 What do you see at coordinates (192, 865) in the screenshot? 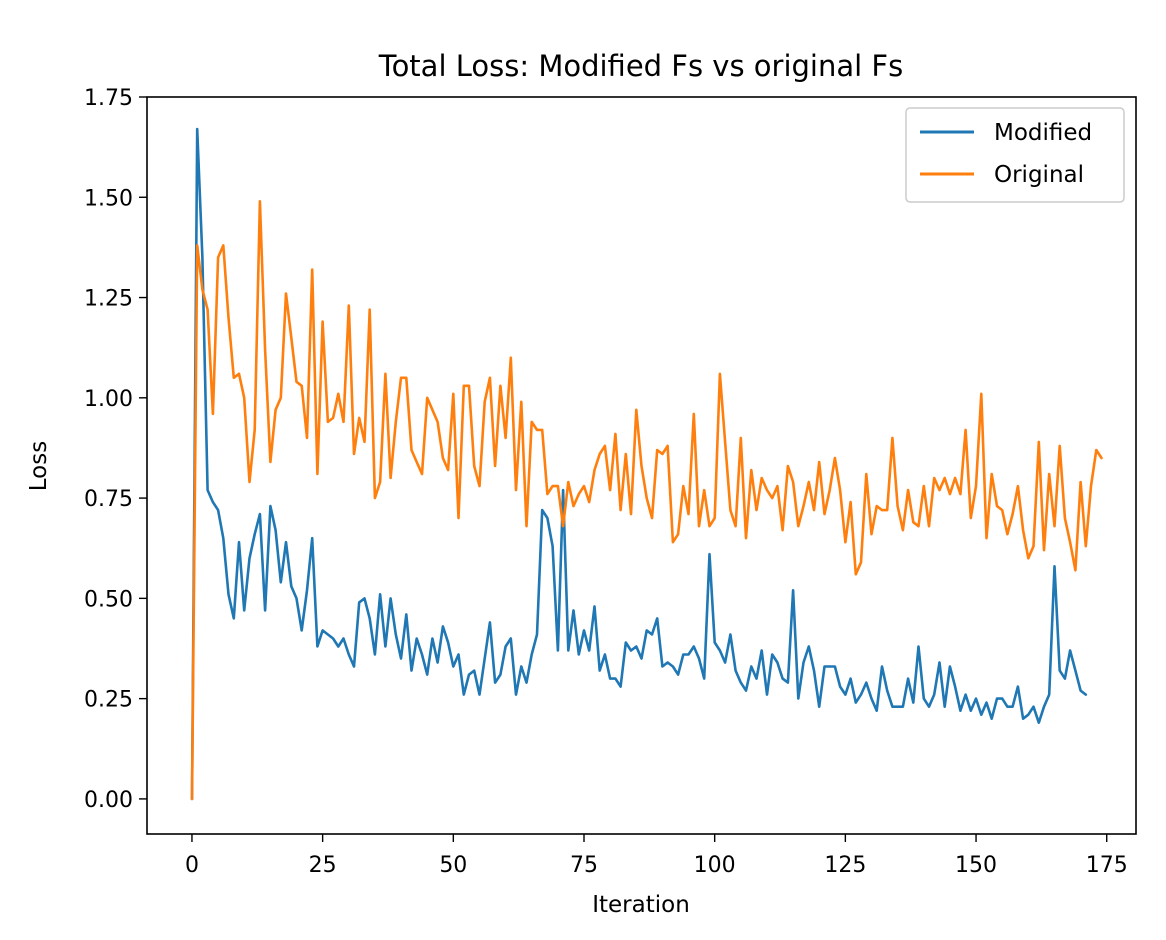
I see `x-tick-label: 0` at bounding box center [192, 865].